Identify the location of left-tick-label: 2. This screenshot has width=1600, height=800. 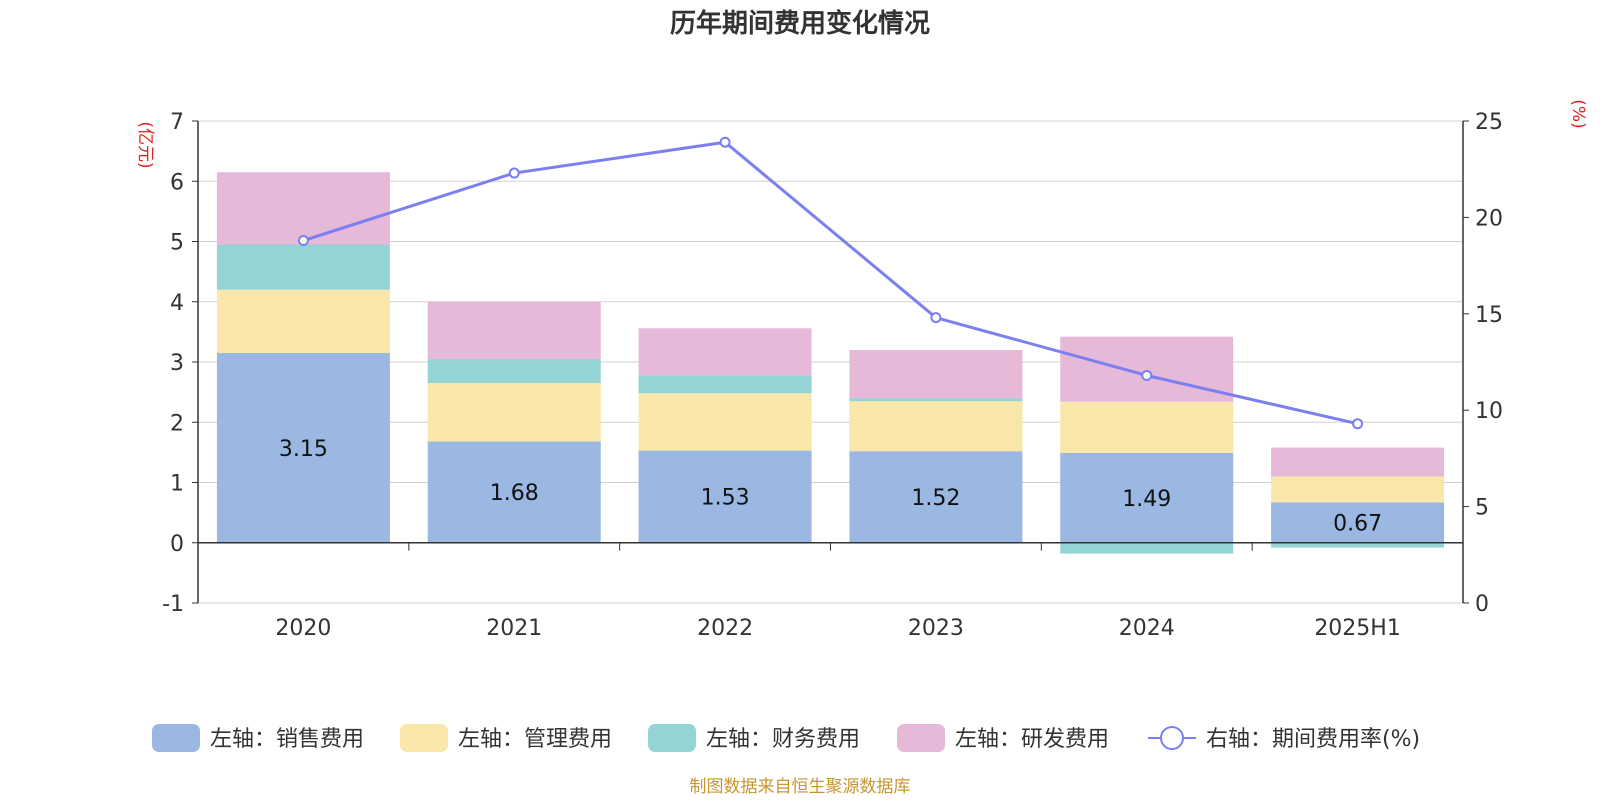
(177, 423).